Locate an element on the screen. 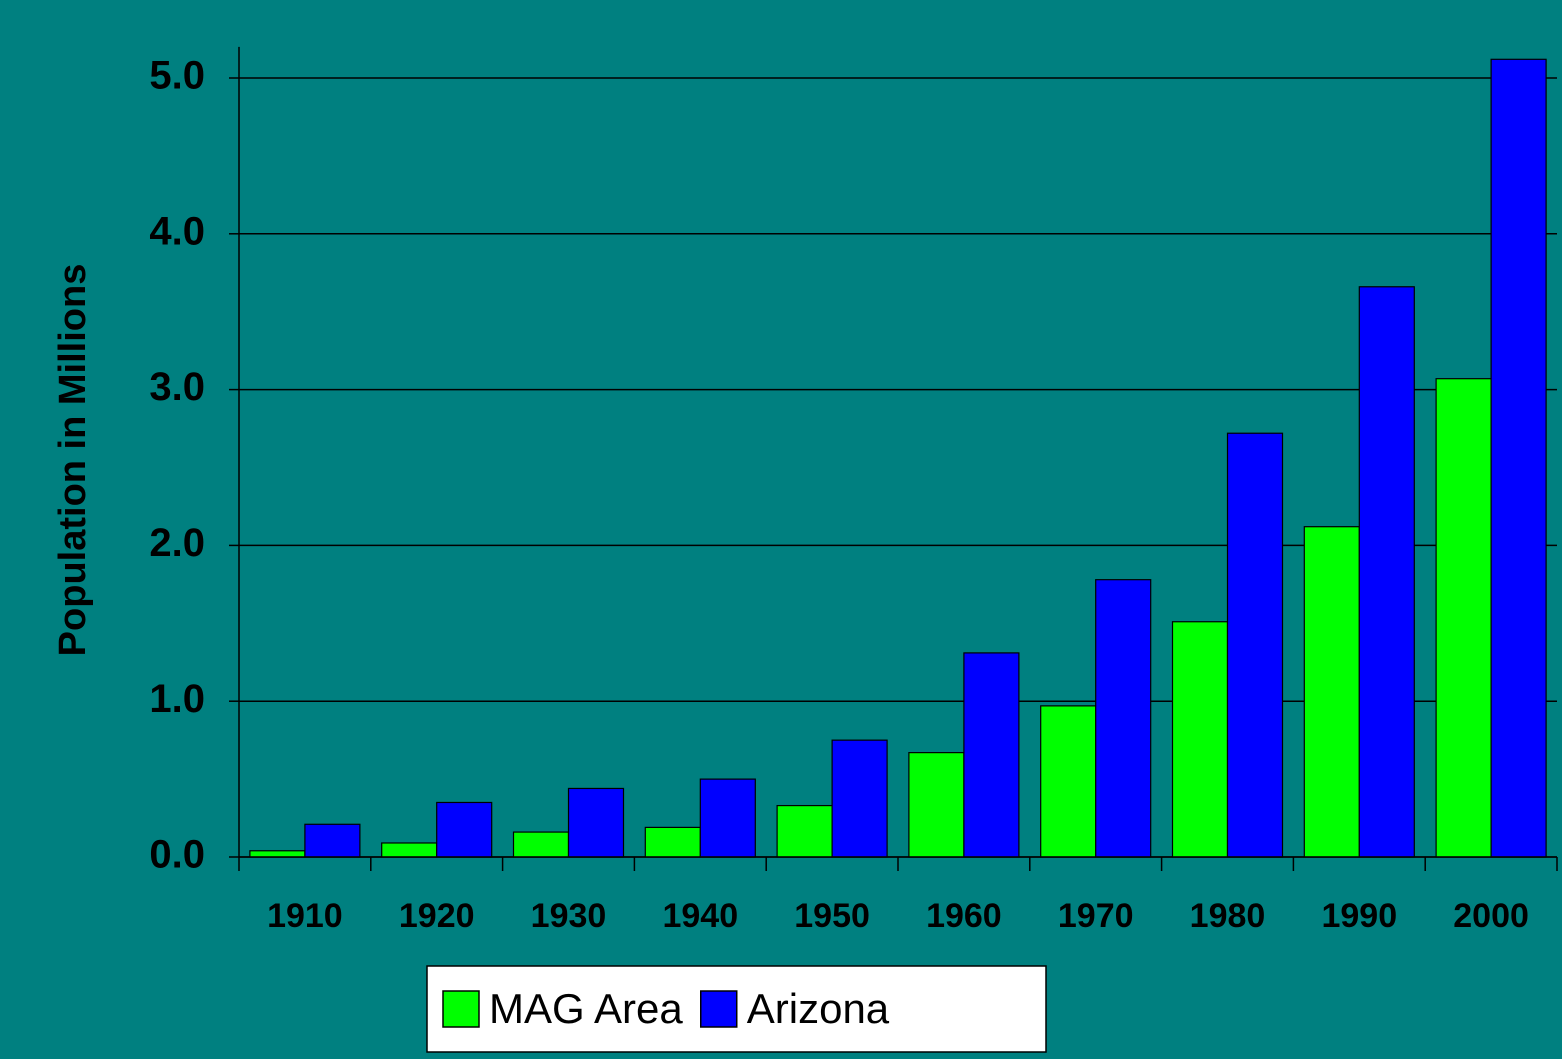  x-tick-label: 1920 is located at coordinates (437, 916).